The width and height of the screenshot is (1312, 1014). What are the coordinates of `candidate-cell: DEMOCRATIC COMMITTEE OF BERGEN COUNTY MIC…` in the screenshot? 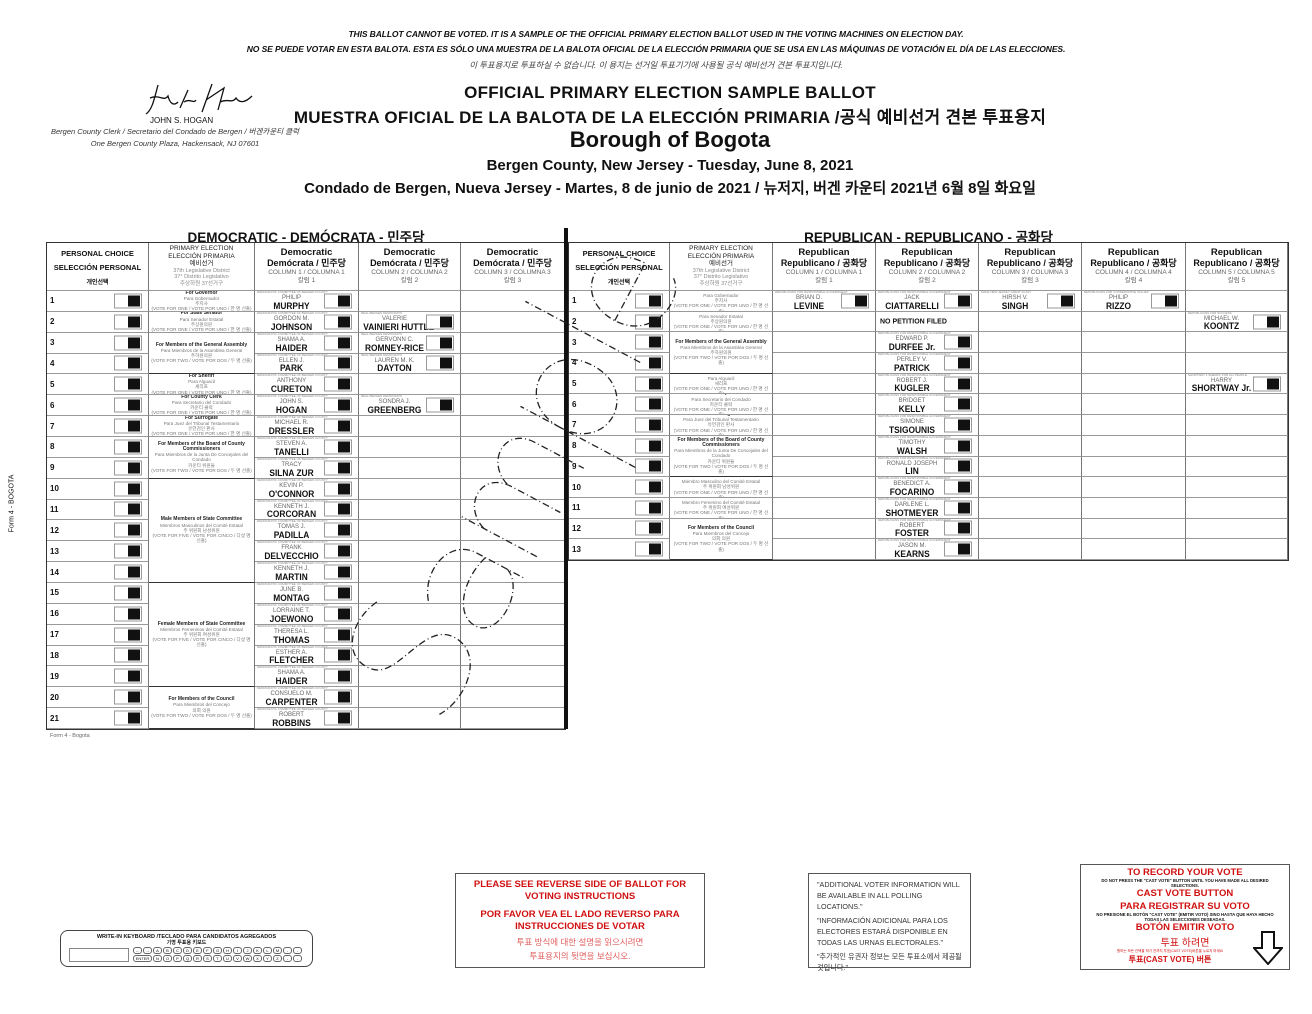 It's located at (307, 426).